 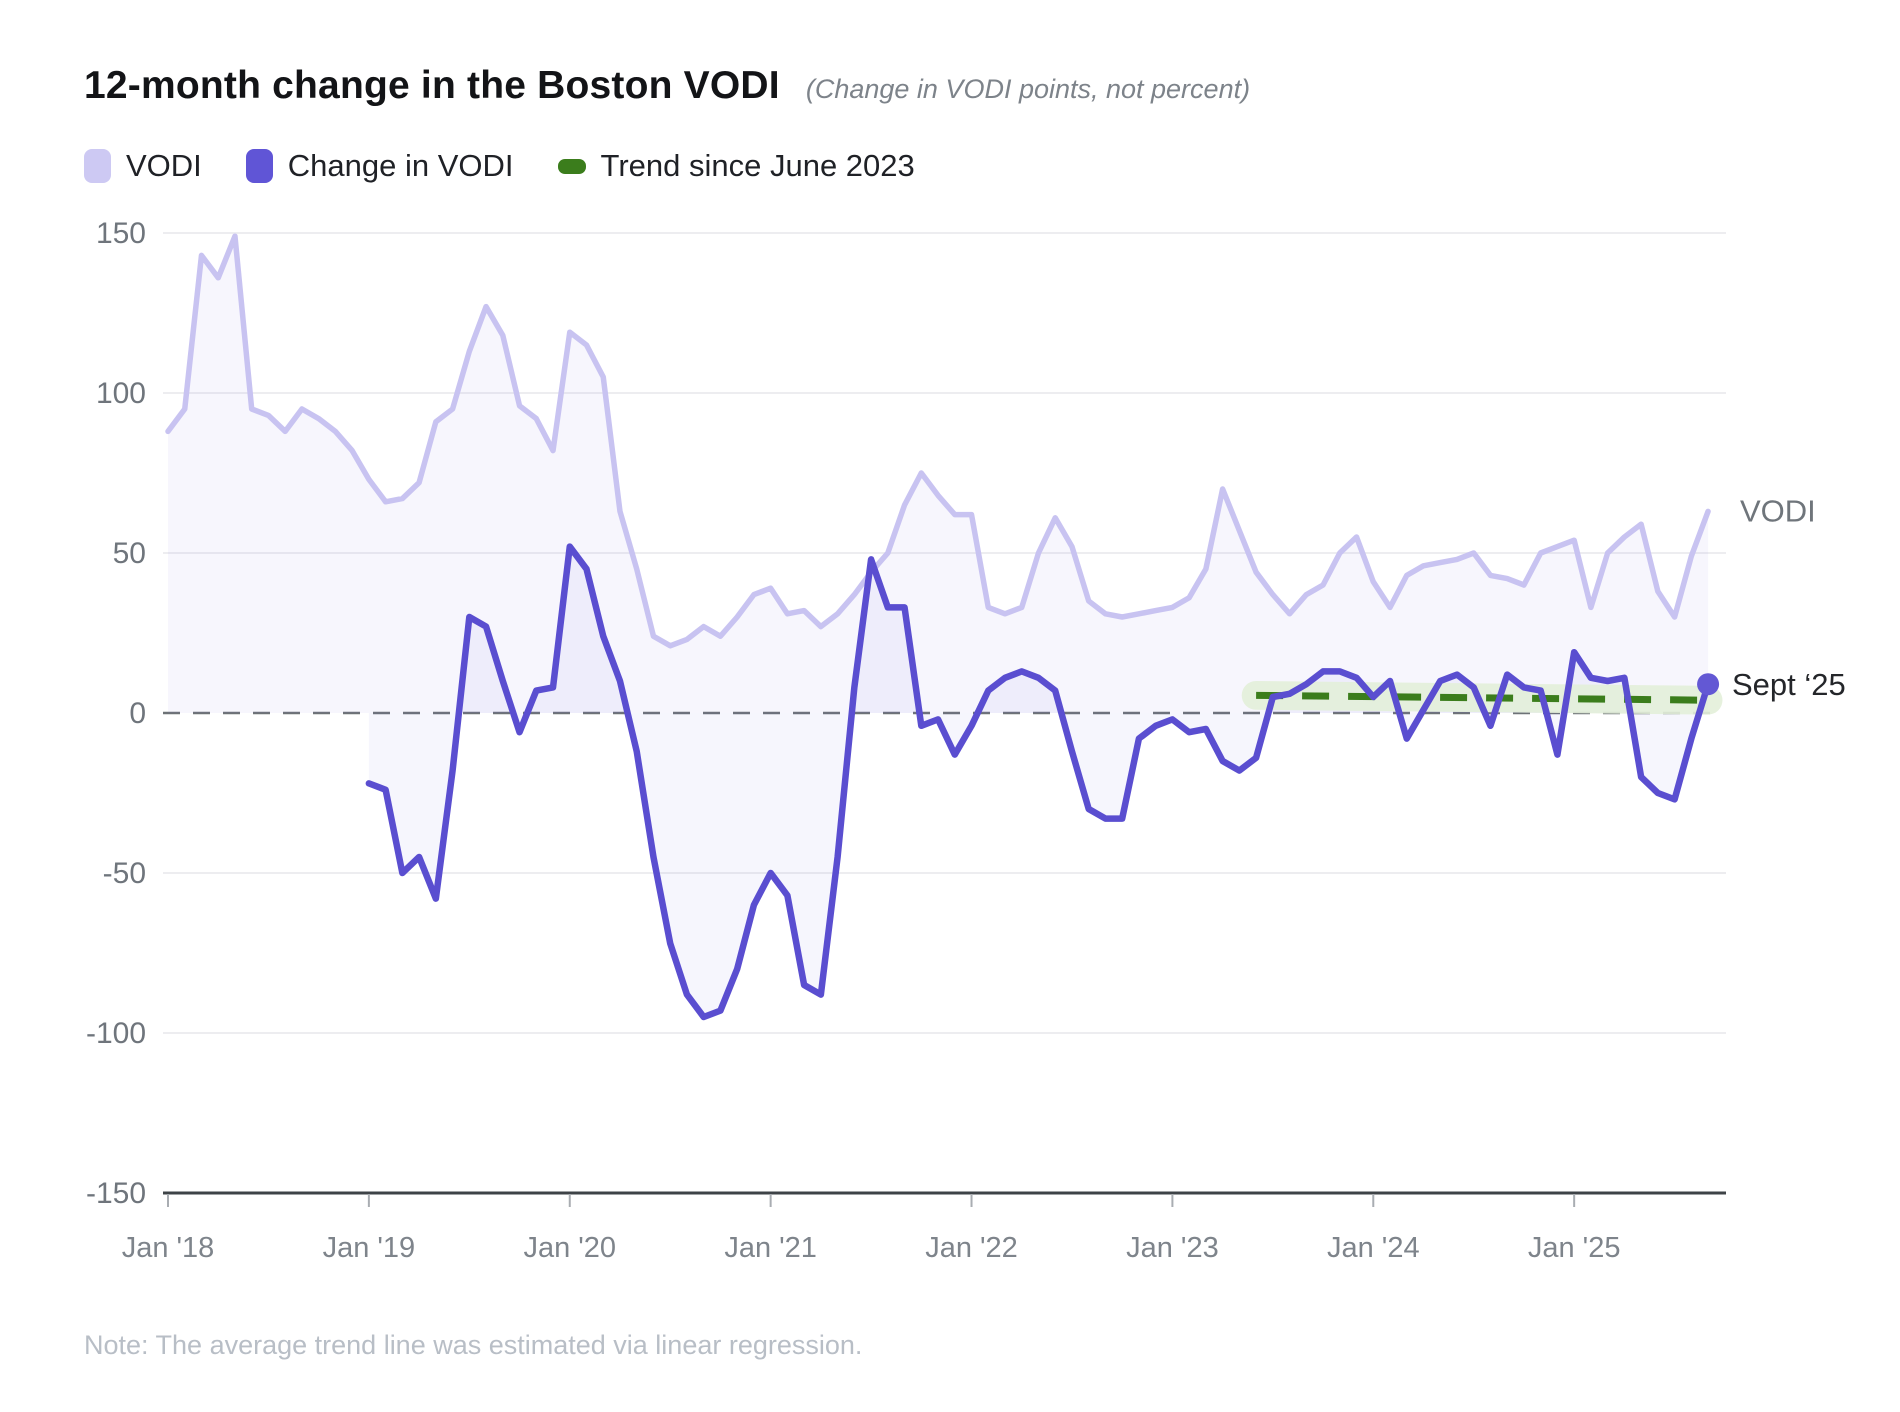 I want to click on legend-label-change: Change in VODI, so click(x=400, y=165).